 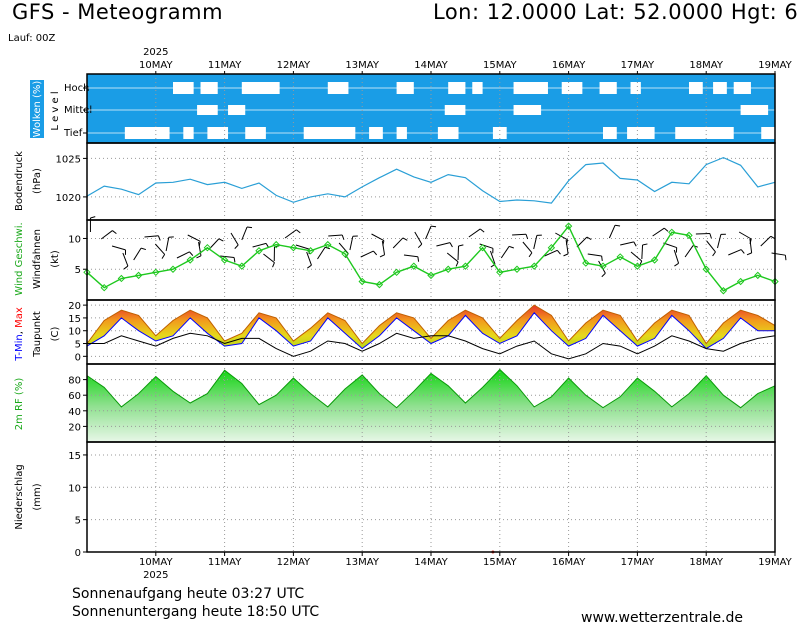 I want to click on bottom-date-label: 13MAY, so click(x=362, y=562).